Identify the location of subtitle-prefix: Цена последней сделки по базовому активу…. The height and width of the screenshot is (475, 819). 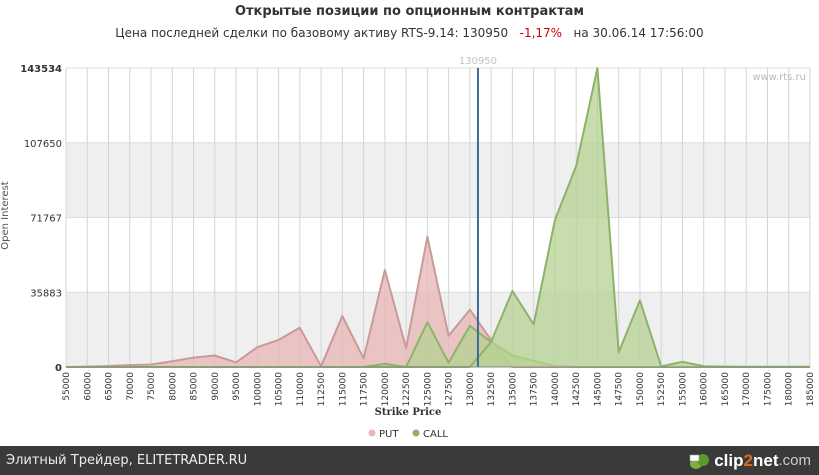
(312, 33).